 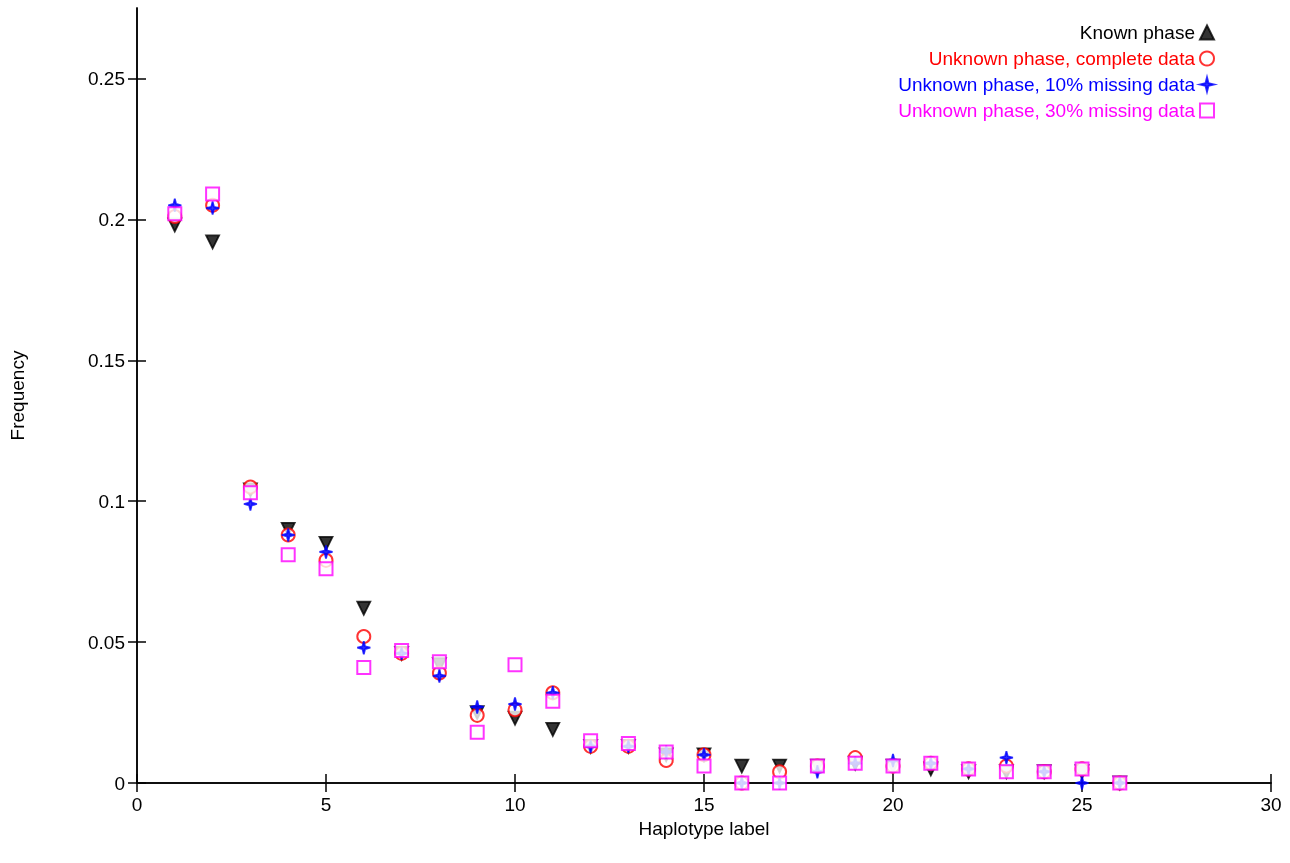 What do you see at coordinates (893, 804) in the screenshot?
I see `x-tick-label: 20` at bounding box center [893, 804].